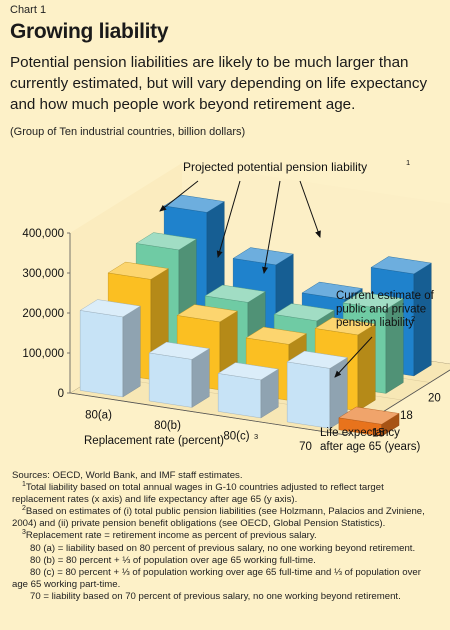 The width and height of the screenshot is (450, 630). Describe the element at coordinates (43, 314) in the screenshot. I see `z-tick-label: 200,000` at that location.